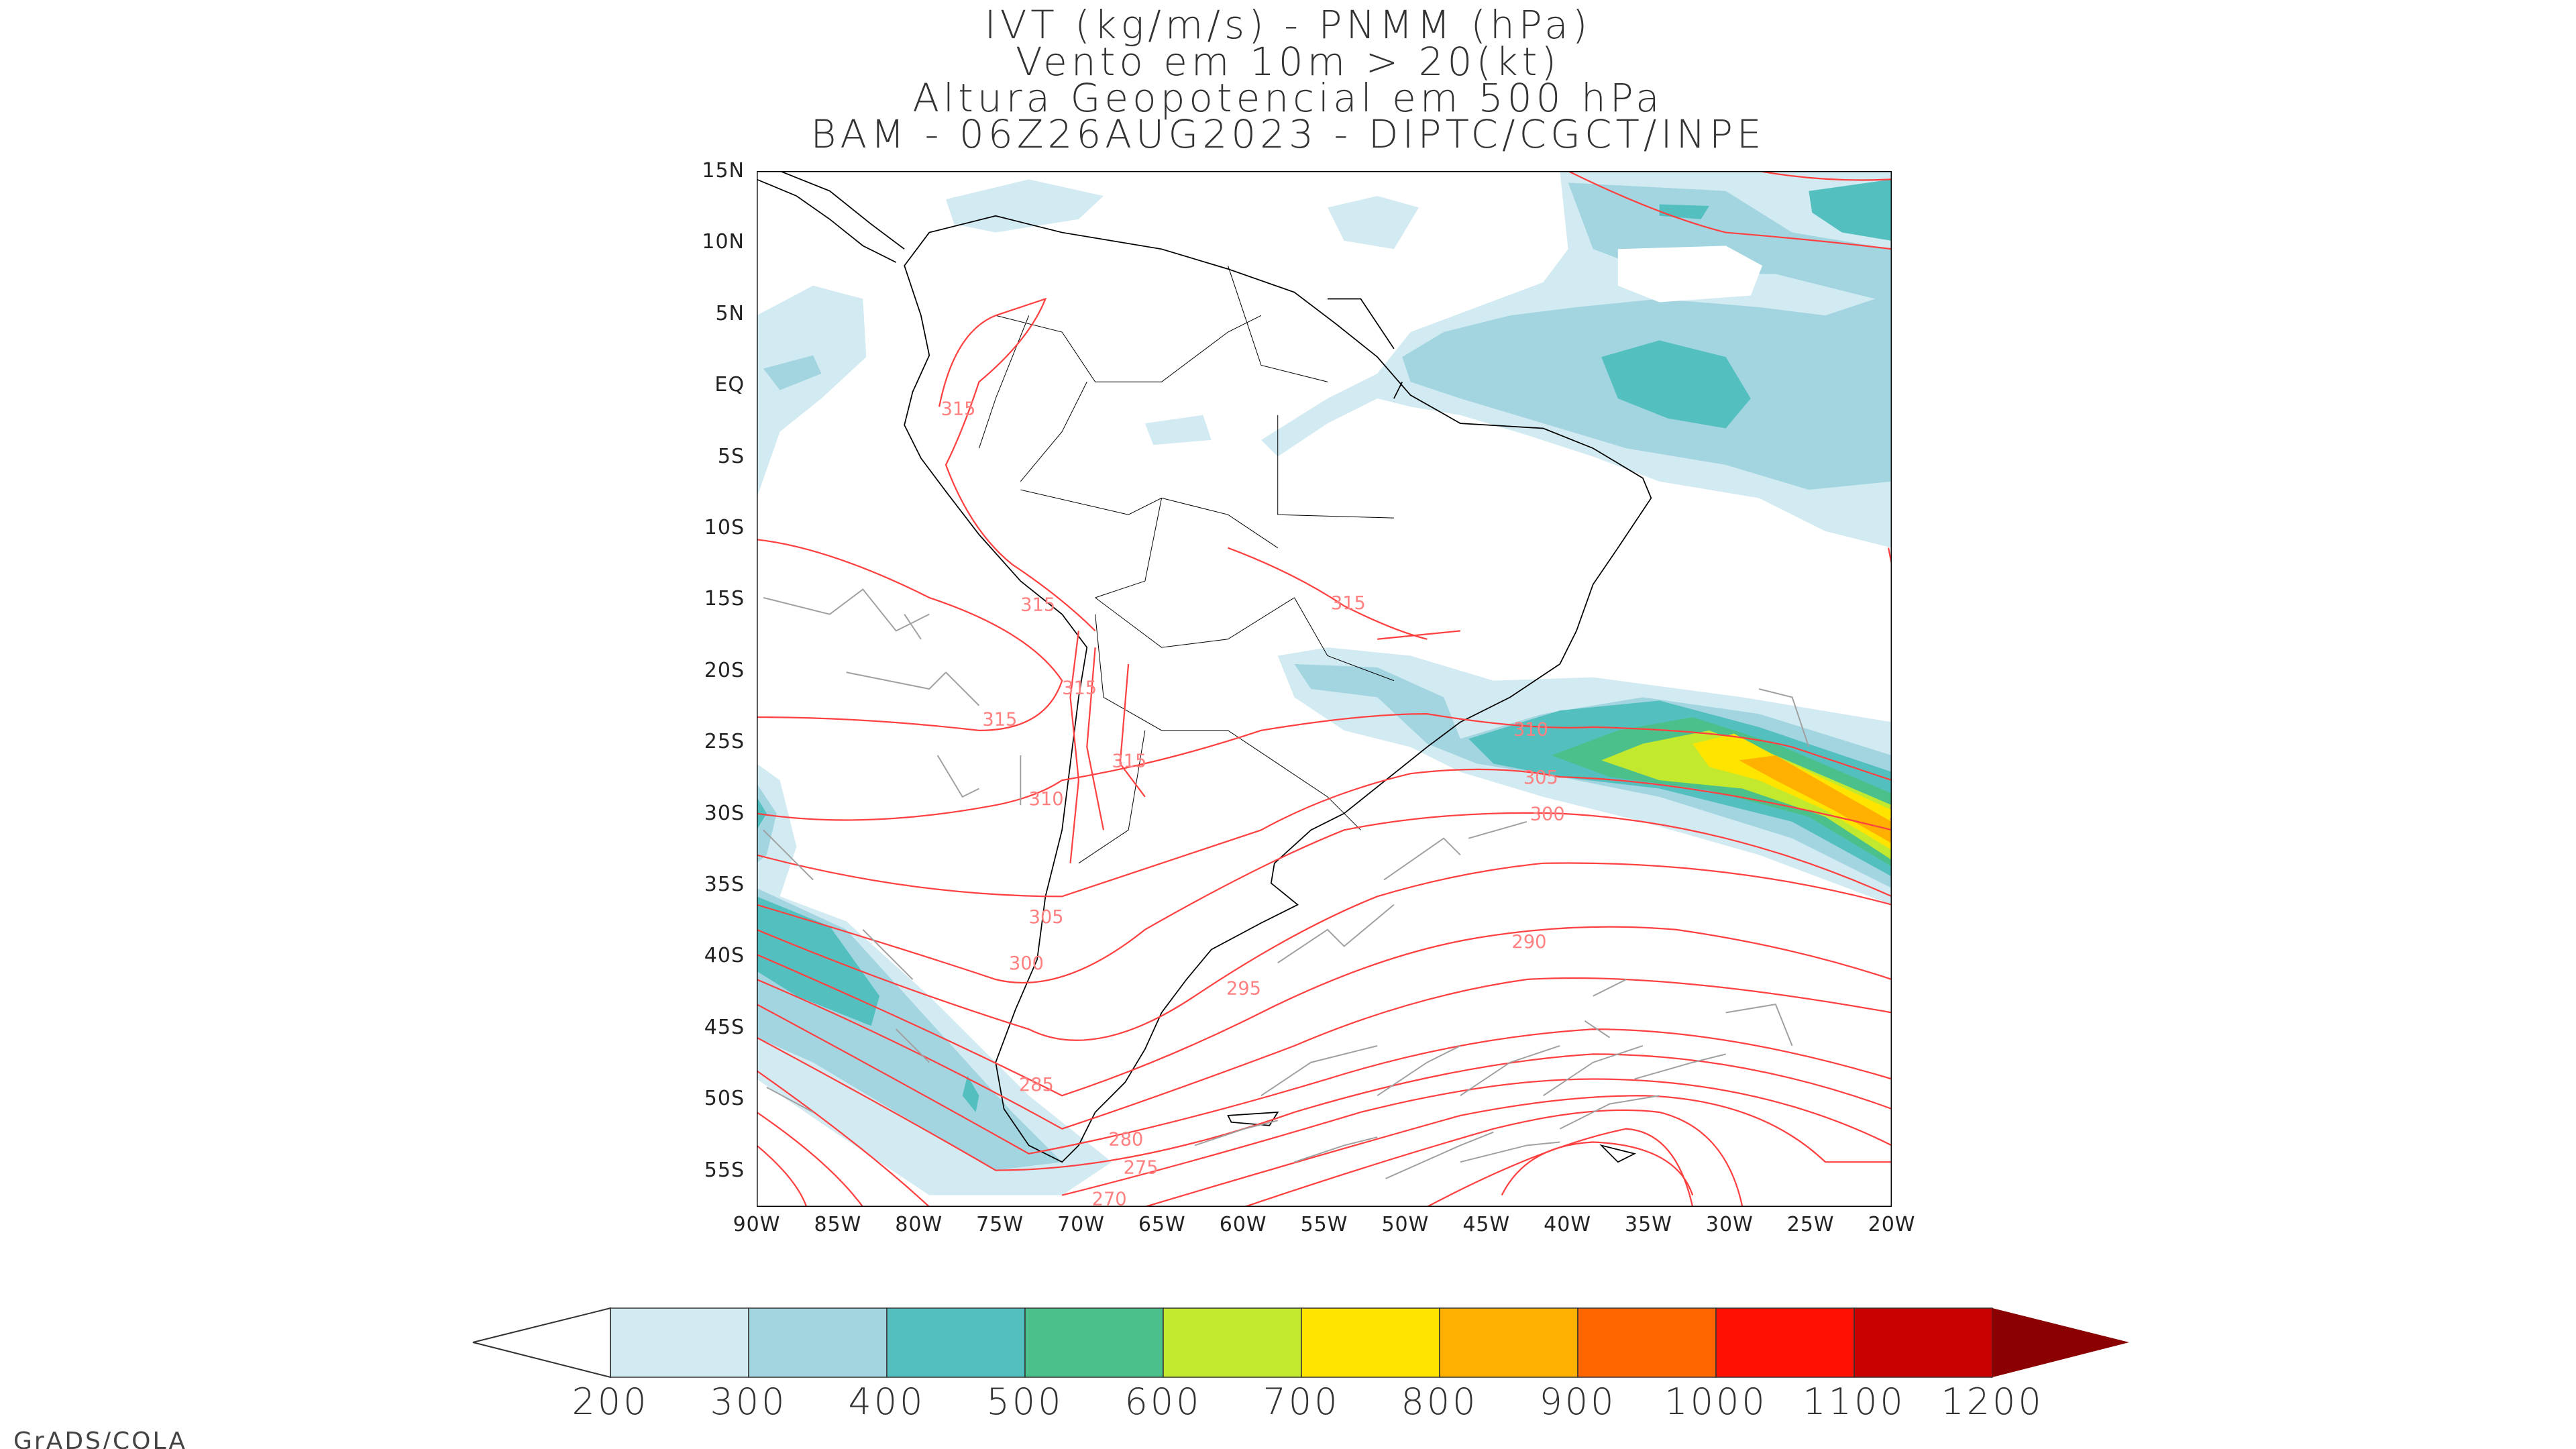 This screenshot has width=2576, height=1449. What do you see at coordinates (730, 313) in the screenshot?
I see `lat-tick-label: 5N` at bounding box center [730, 313].